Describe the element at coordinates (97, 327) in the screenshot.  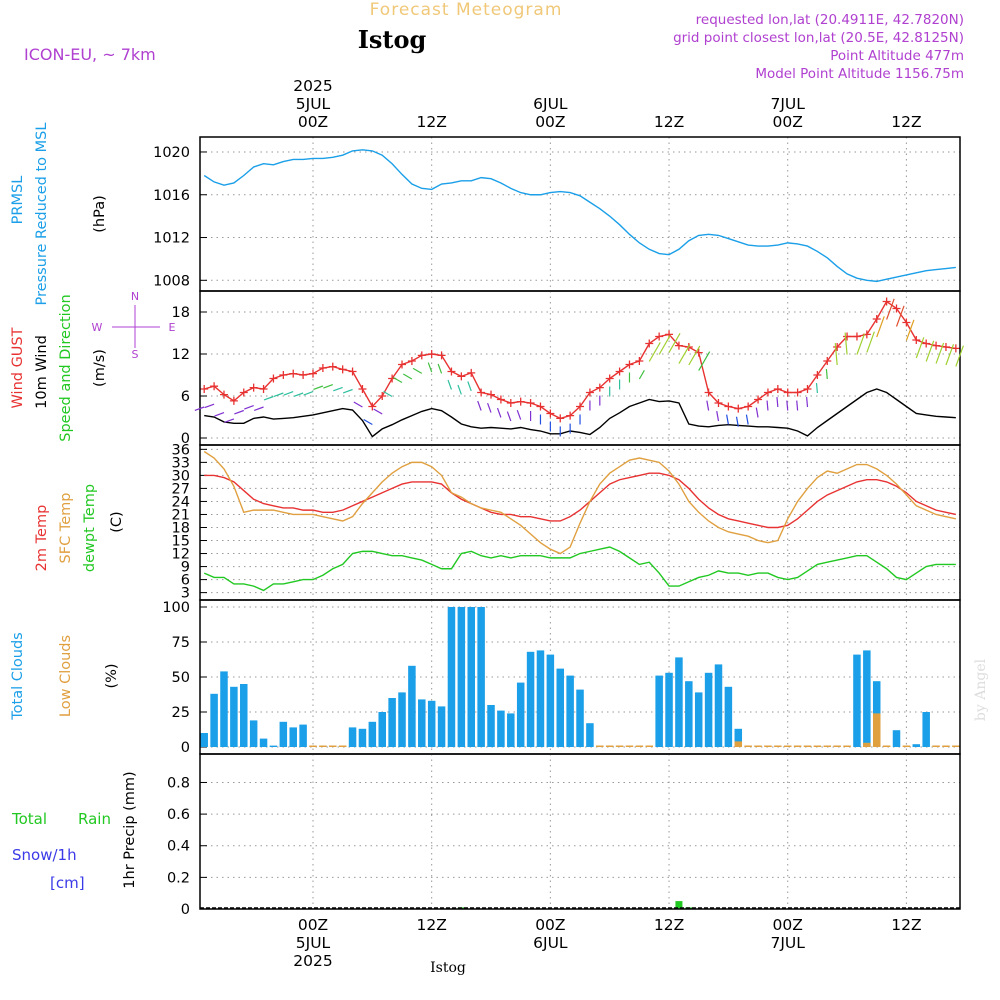
I see `compass-w: W` at that location.